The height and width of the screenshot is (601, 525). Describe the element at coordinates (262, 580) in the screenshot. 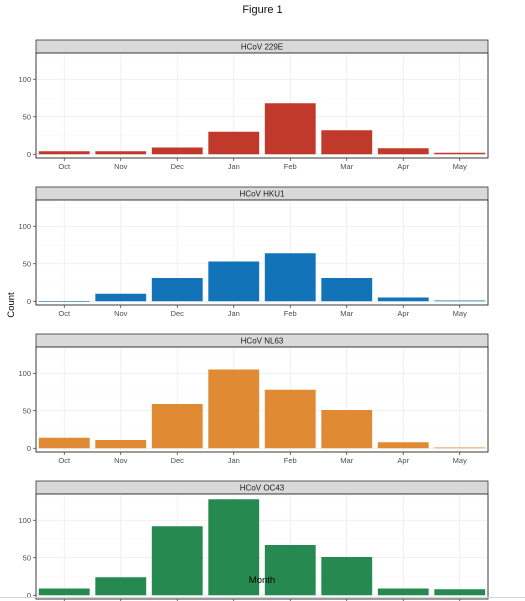

I see `x-axis-title: Month` at that location.